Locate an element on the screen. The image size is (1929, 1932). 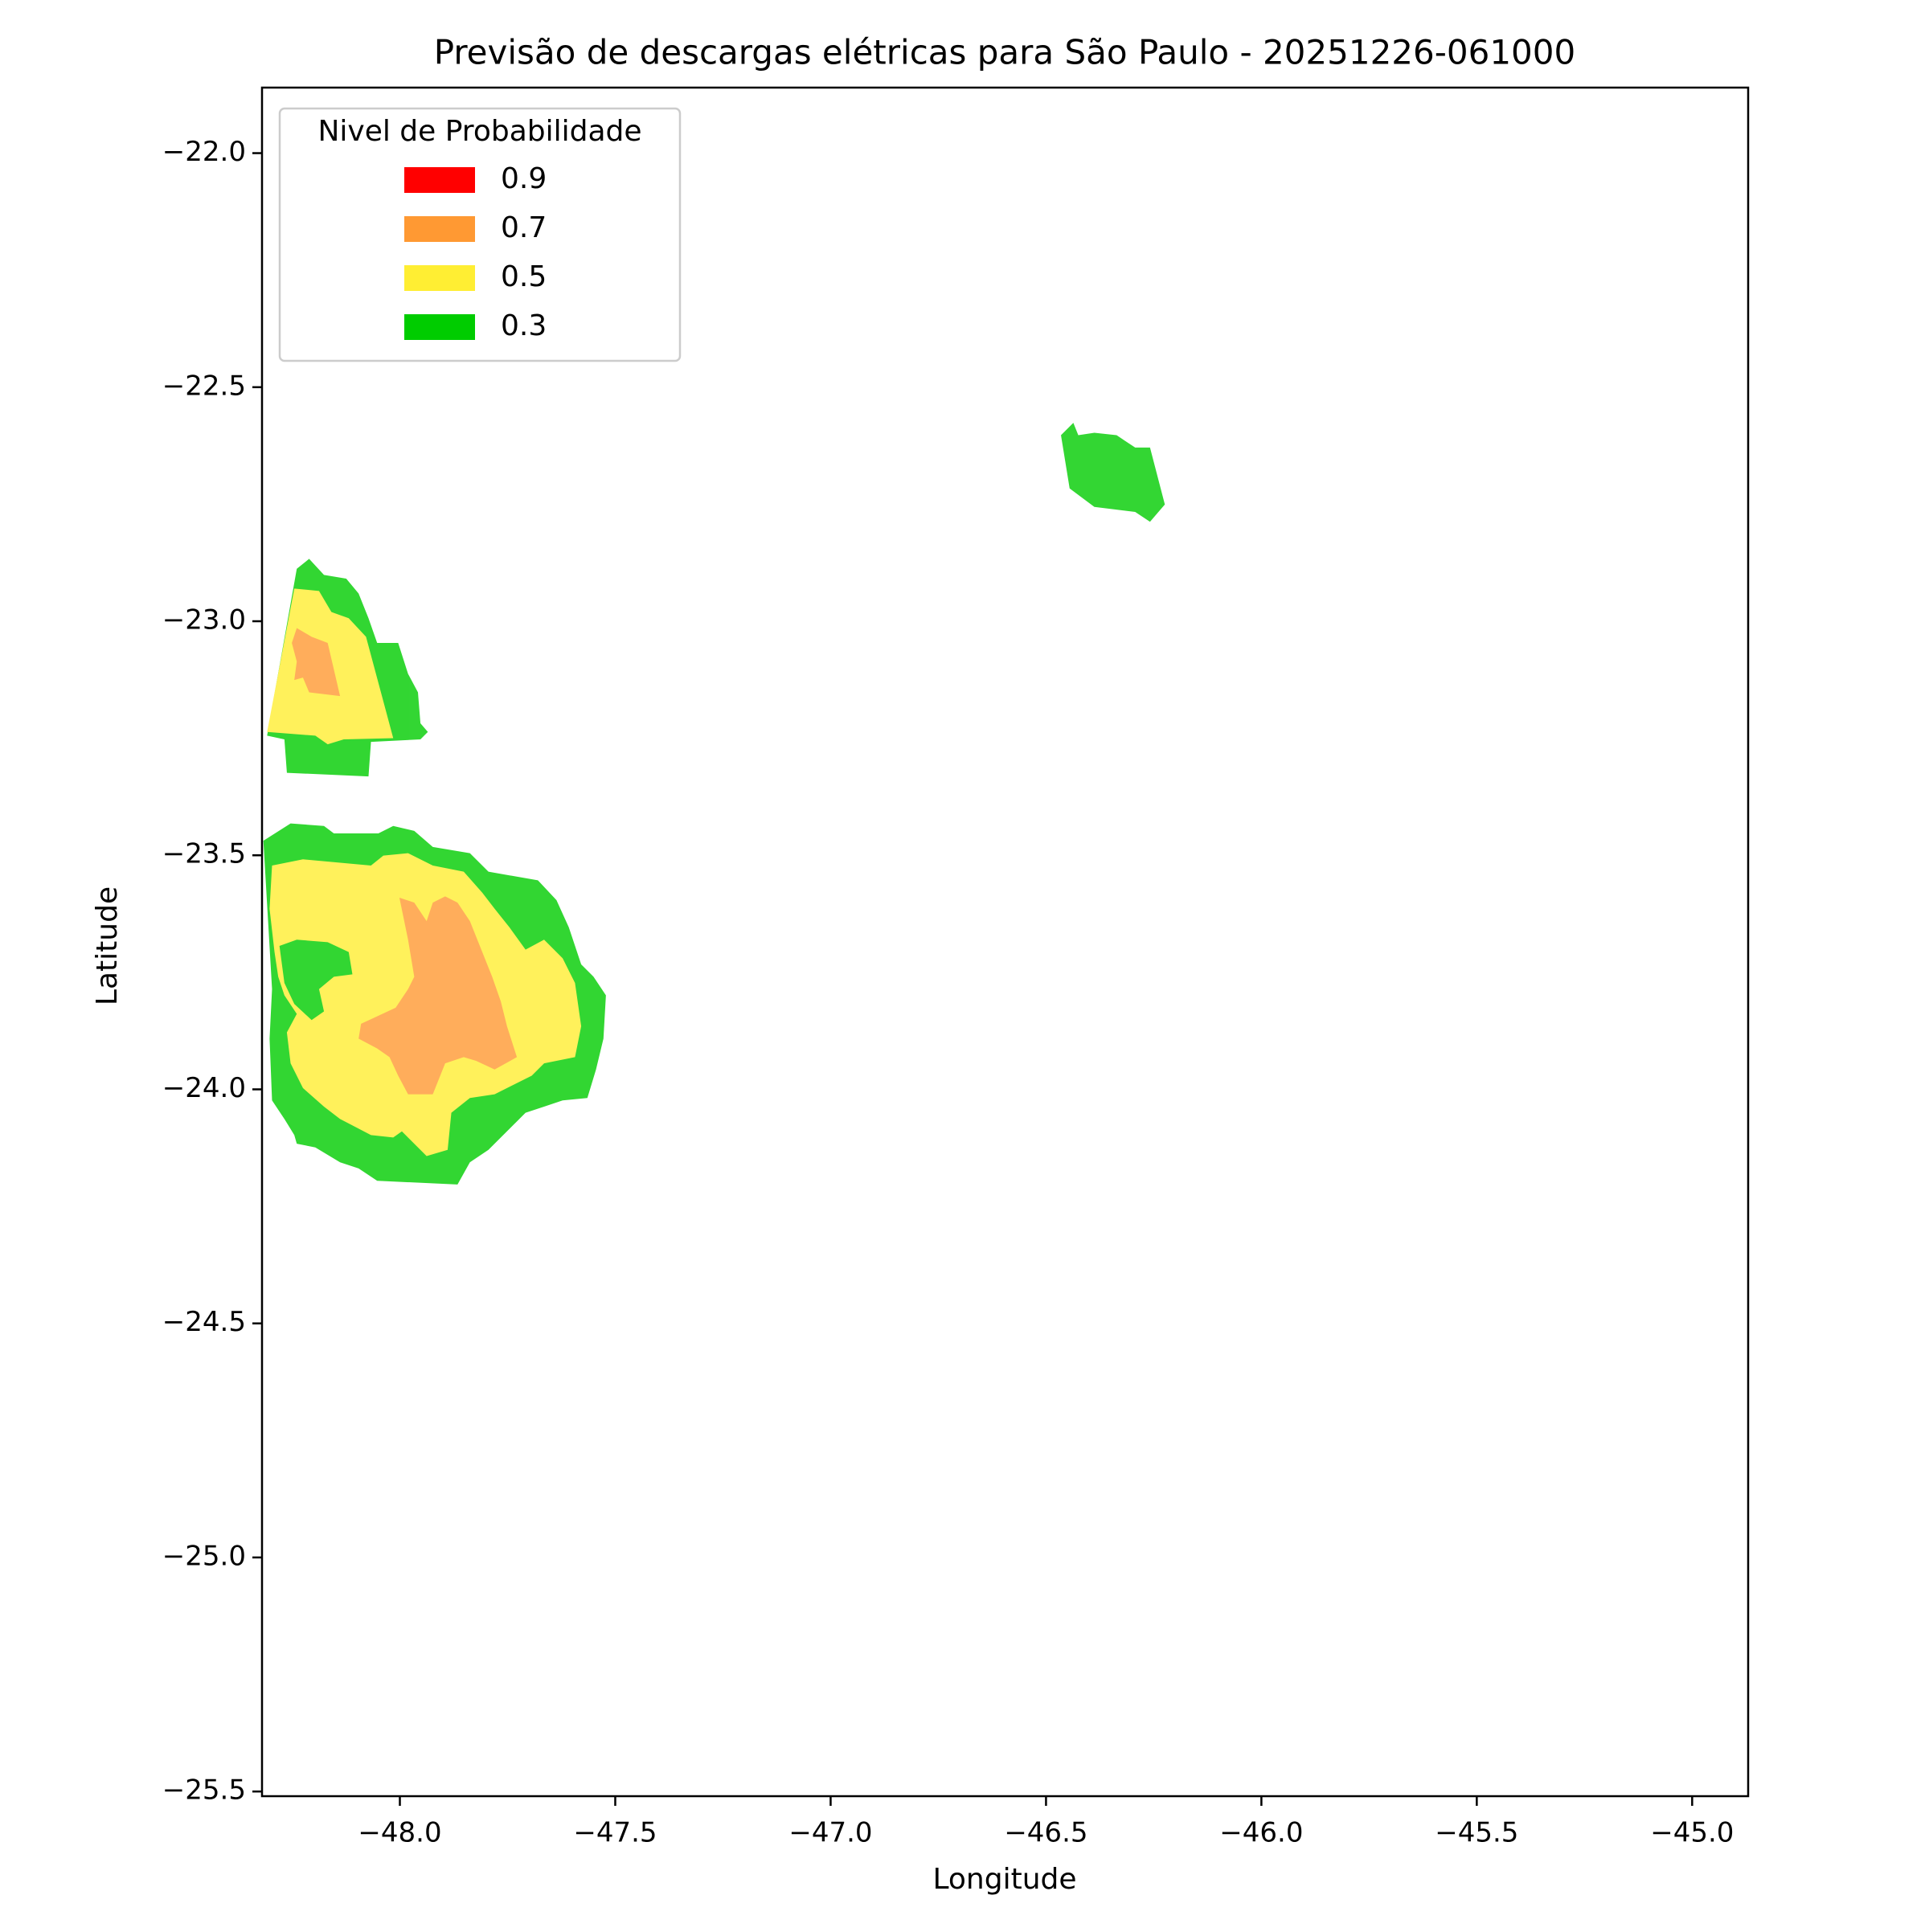
y-tick-label: −23.0 is located at coordinates (204, 620).